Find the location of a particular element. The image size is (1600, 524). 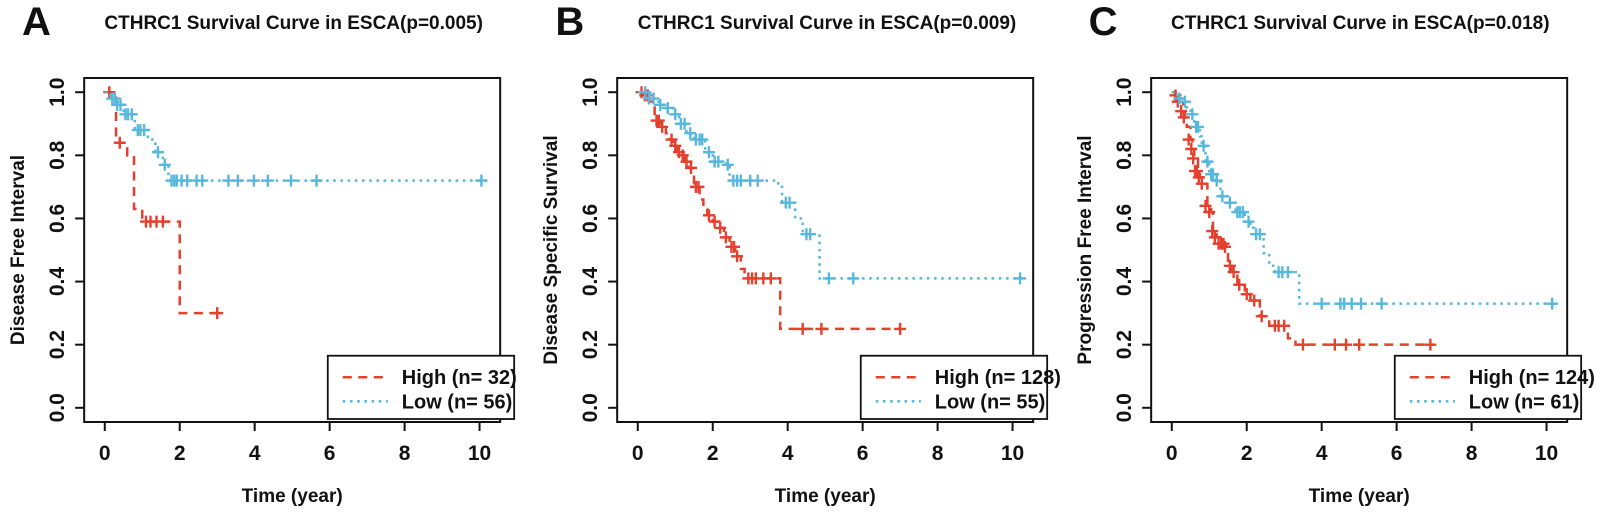

legend-label-low: Low (n= 61) is located at coordinates (1523, 402).